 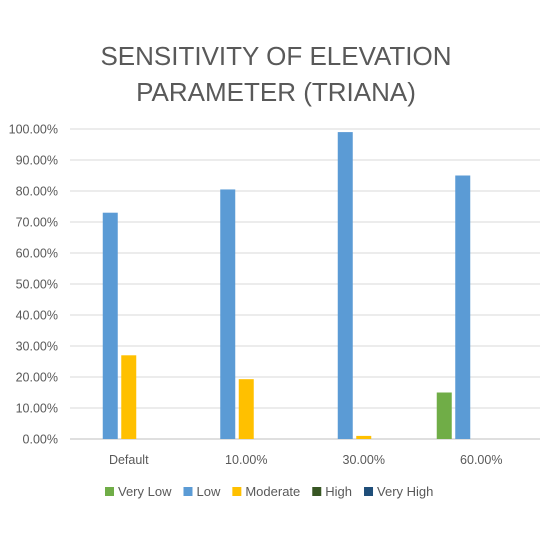 What do you see at coordinates (37, 378) in the screenshot?
I see `y-tick-label: 20.00%` at bounding box center [37, 378].